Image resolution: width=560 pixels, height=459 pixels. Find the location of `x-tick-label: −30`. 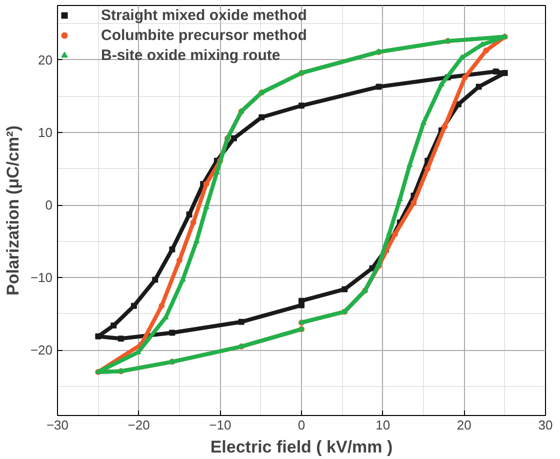

x-tick-label: −30 is located at coordinates (57, 425).